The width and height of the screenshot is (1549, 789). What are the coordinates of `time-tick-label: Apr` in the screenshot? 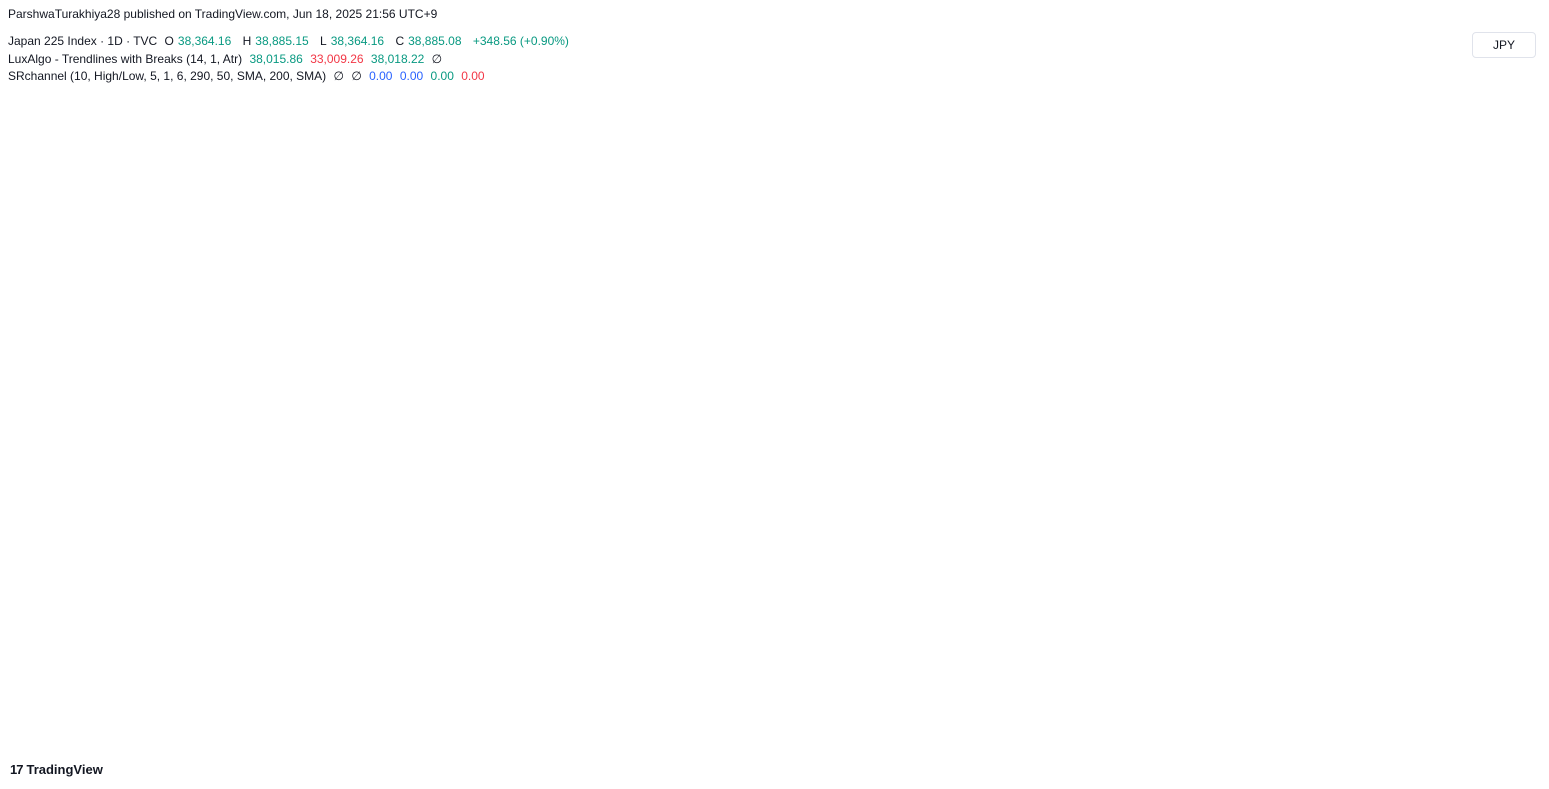 It's located at (1044, 741).